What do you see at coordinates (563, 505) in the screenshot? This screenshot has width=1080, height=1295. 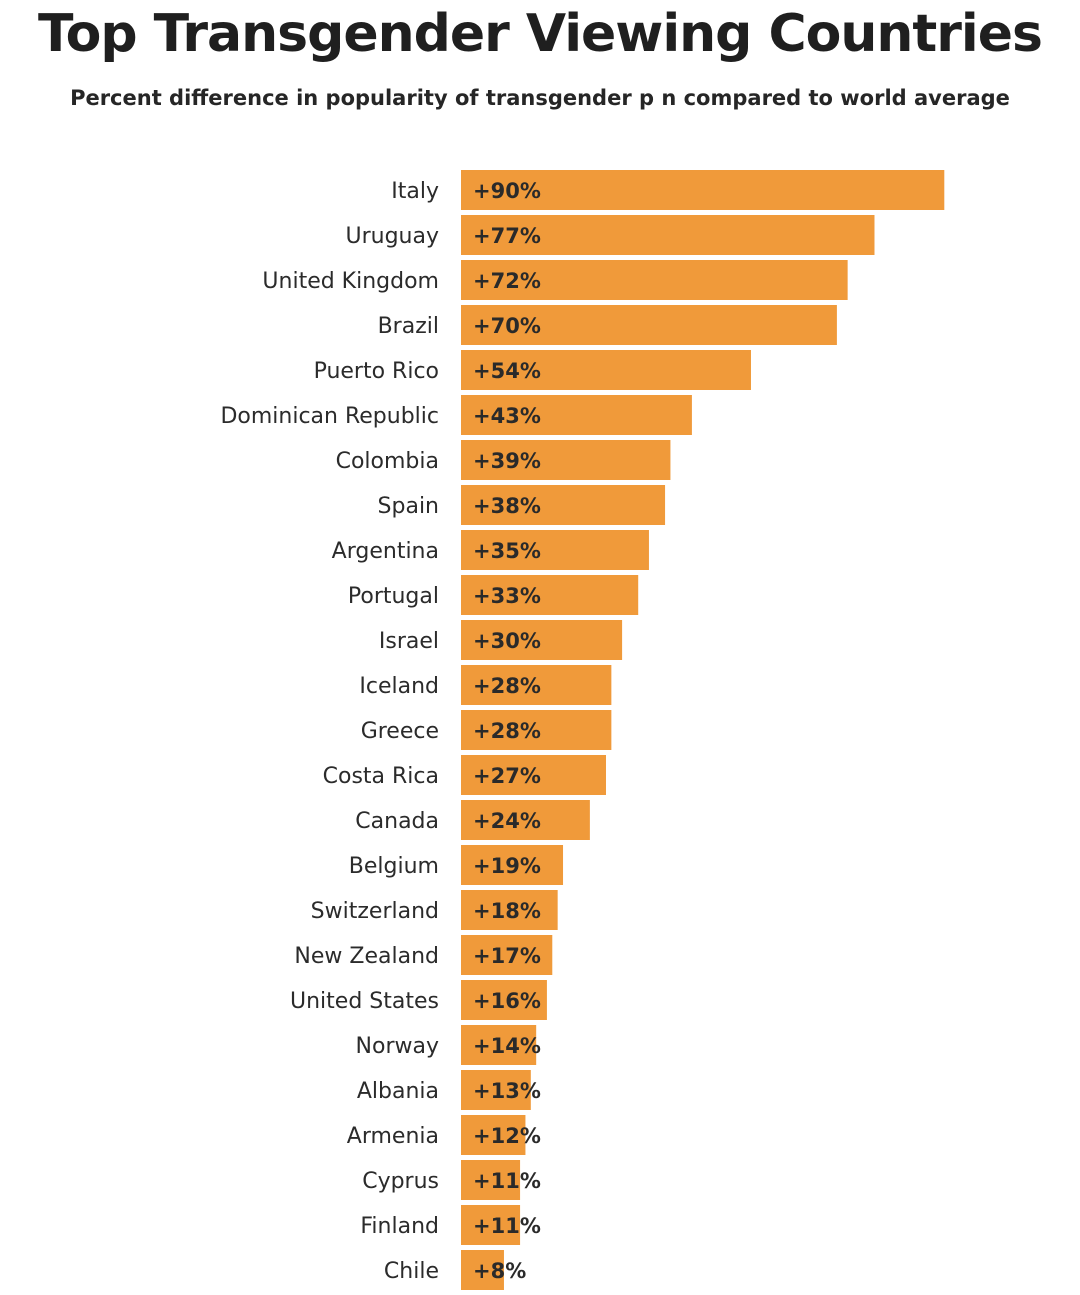 I see `bar-spain` at bounding box center [563, 505].